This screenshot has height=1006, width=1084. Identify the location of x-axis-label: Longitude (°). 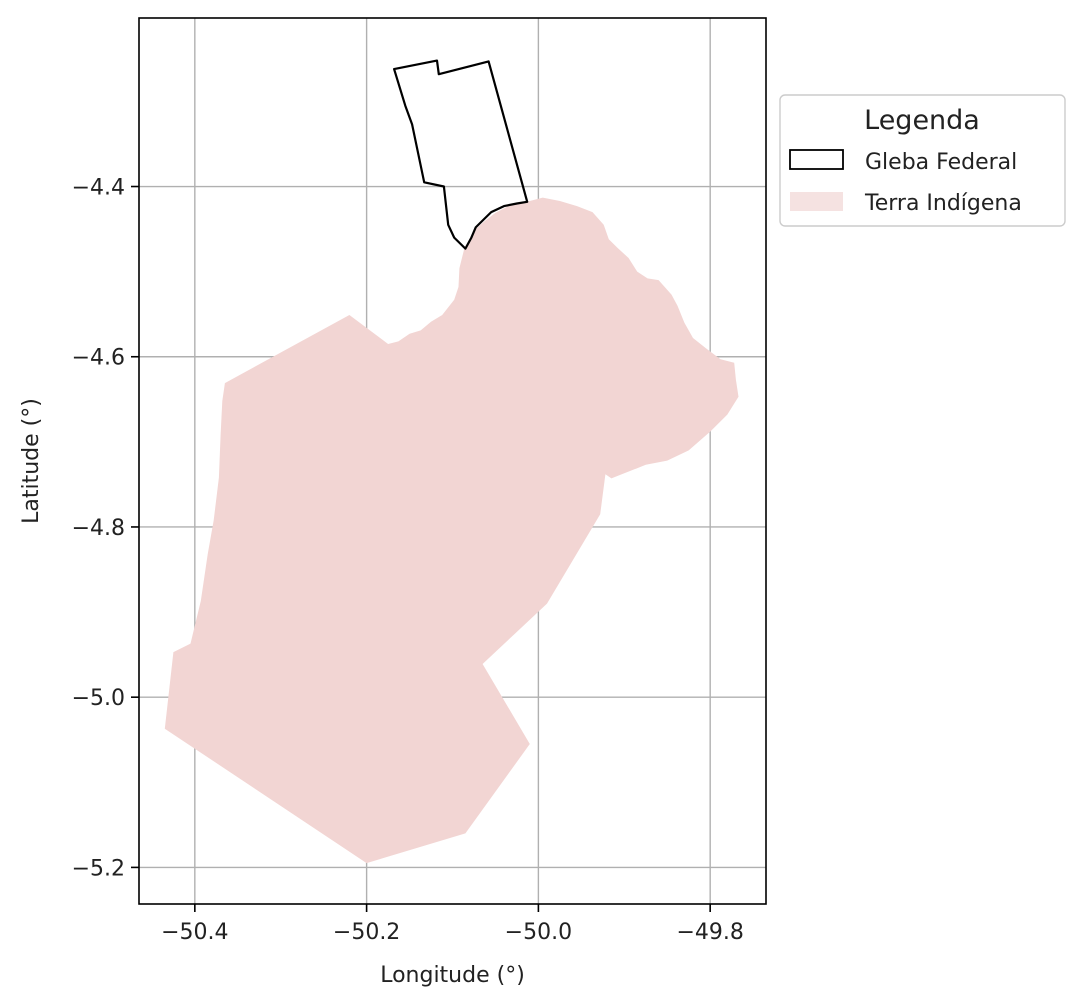
(452, 975).